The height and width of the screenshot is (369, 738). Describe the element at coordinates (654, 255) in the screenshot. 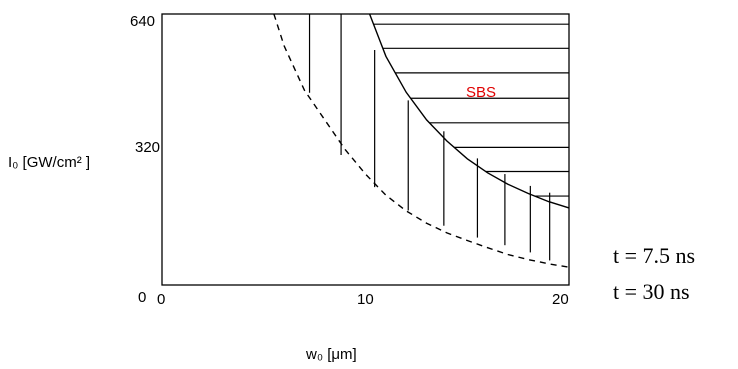

I see `legend-entry-t-7-5-ns: t = 7.5 ns` at that location.